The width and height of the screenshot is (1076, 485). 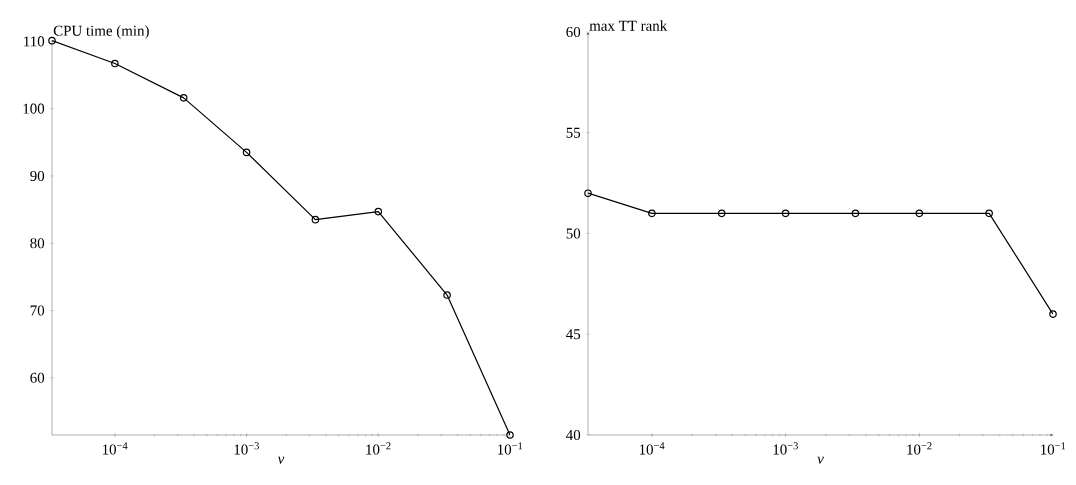 I want to click on y-tick-label: 90, so click(x=37, y=175).